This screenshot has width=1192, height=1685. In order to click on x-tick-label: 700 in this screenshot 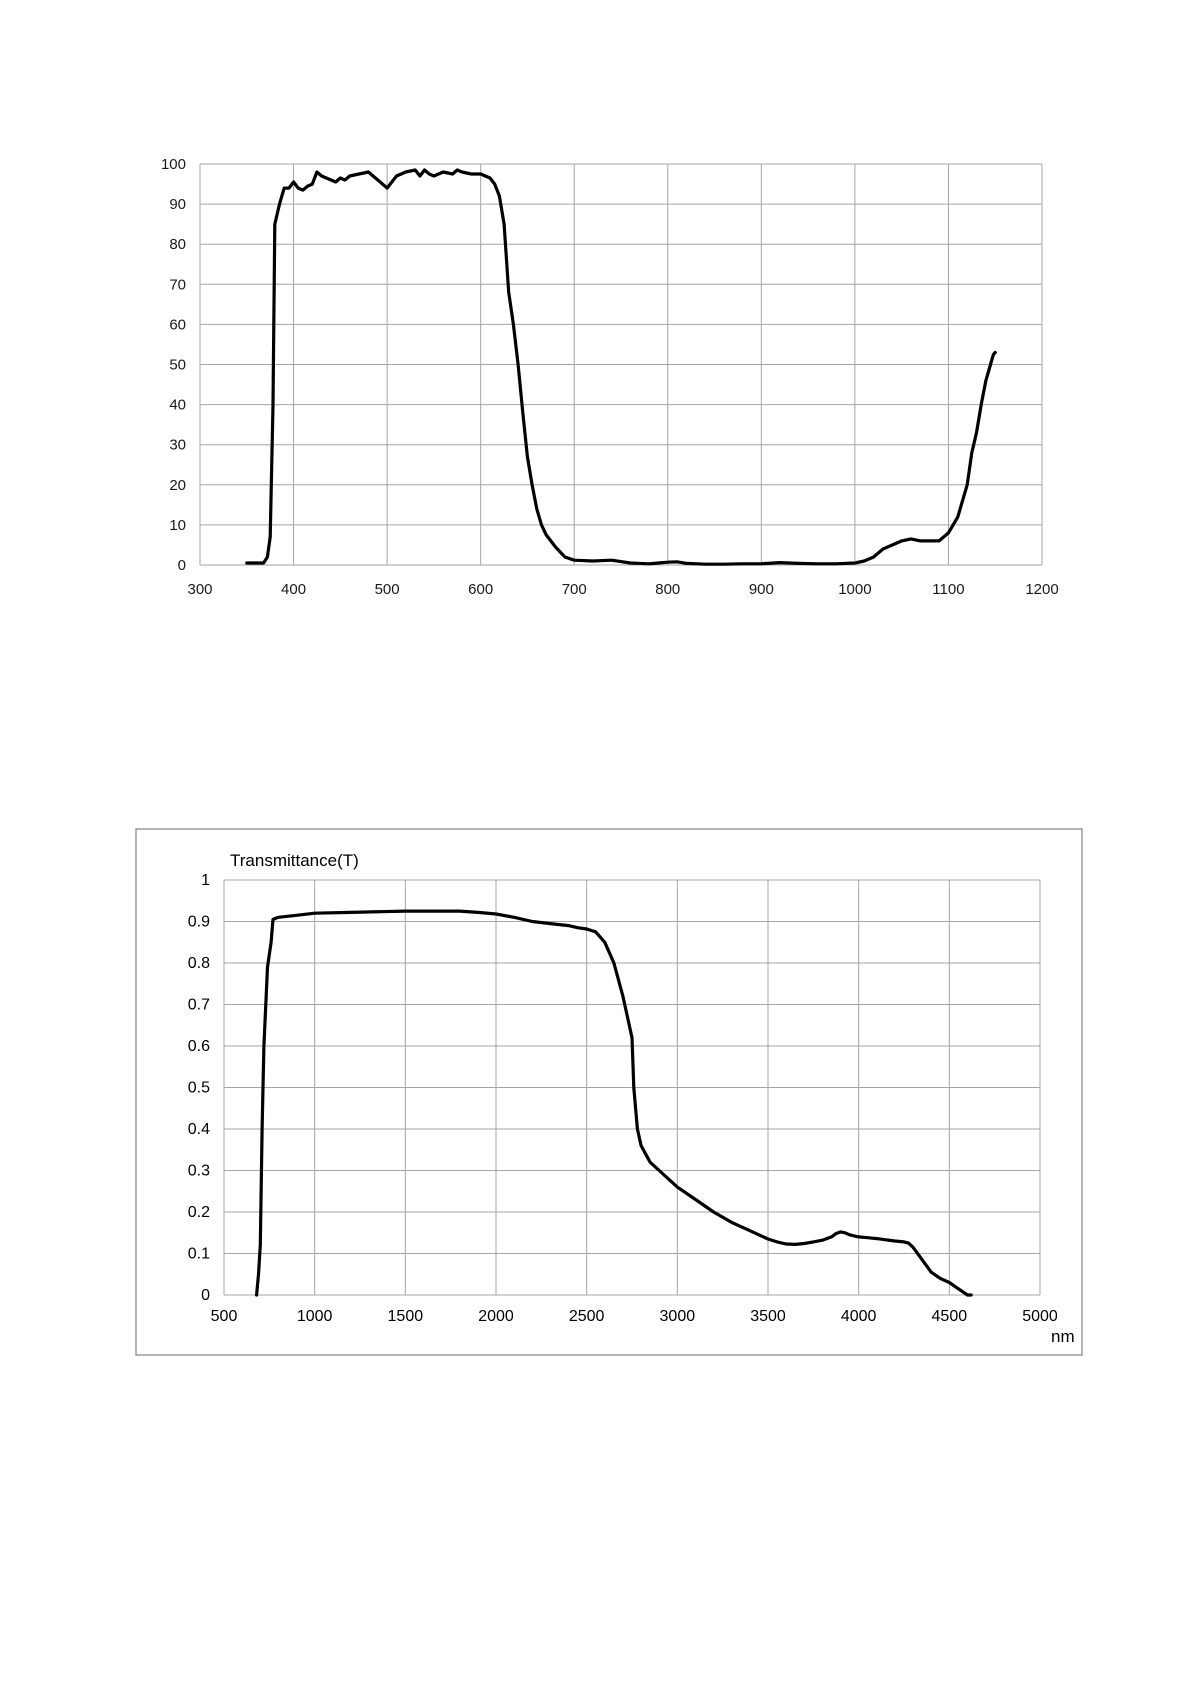, I will do `click(574, 589)`.